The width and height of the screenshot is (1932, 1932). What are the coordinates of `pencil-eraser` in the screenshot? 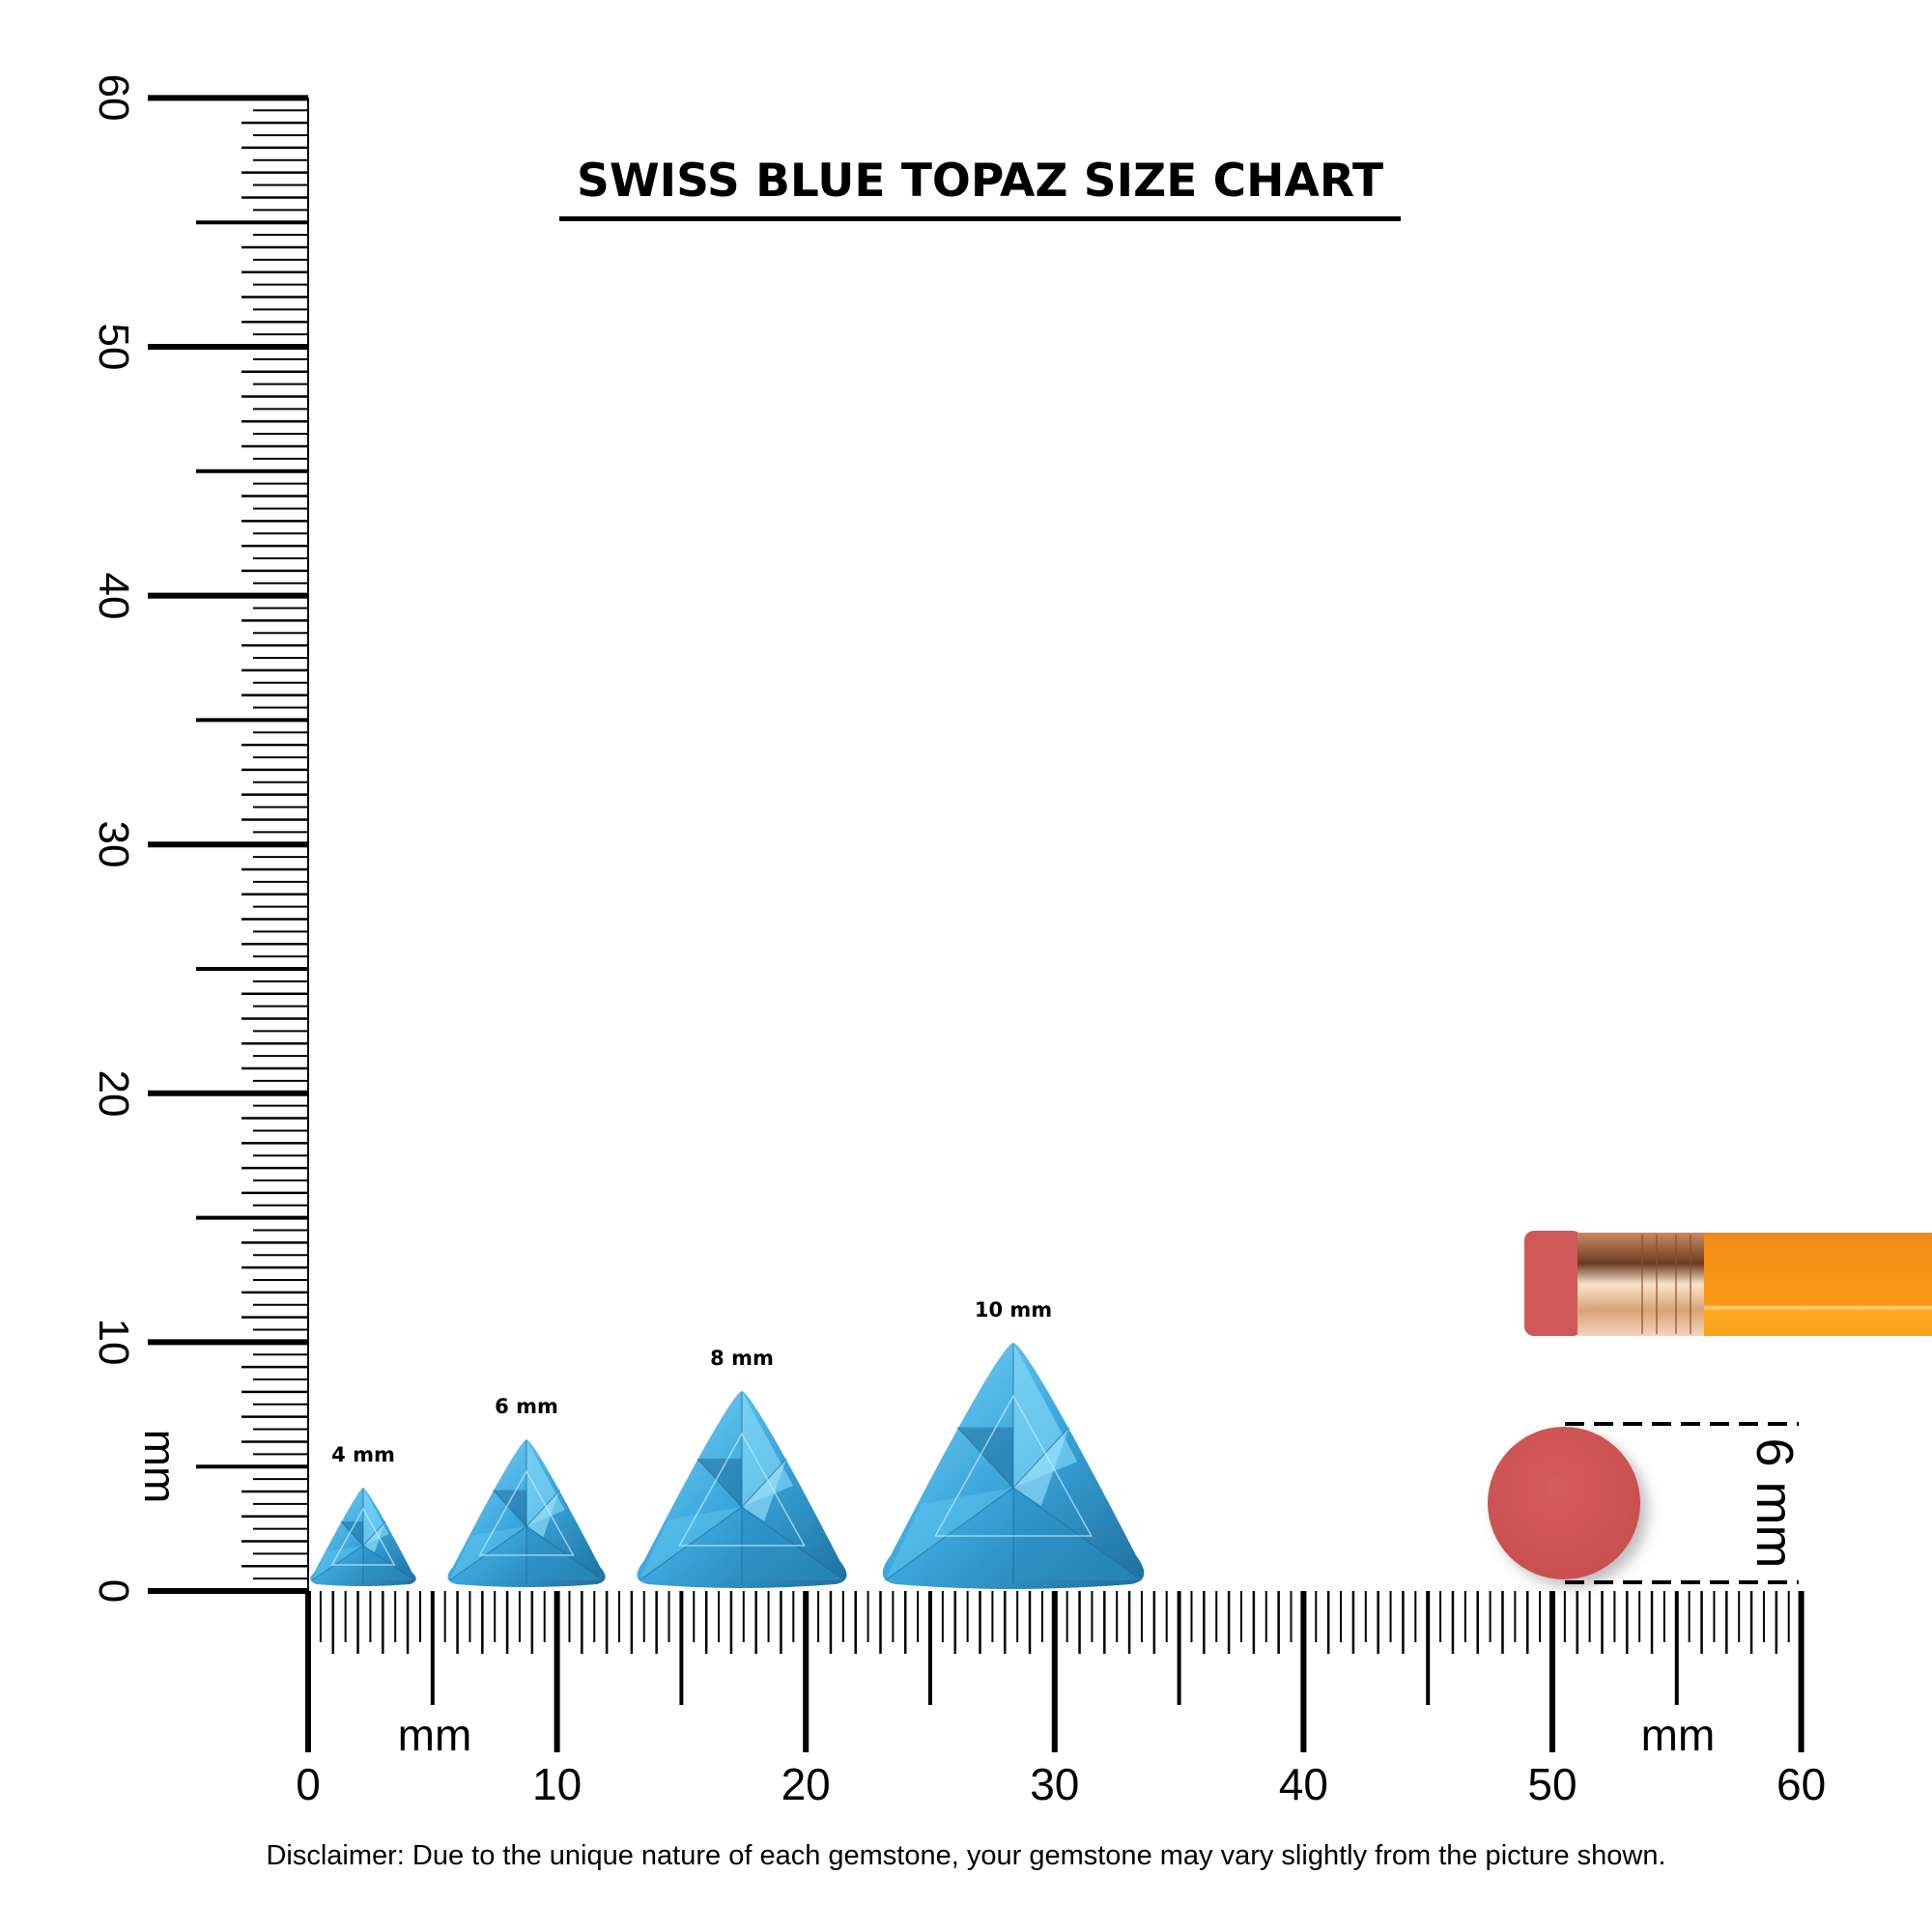 It's located at (1553, 1283).